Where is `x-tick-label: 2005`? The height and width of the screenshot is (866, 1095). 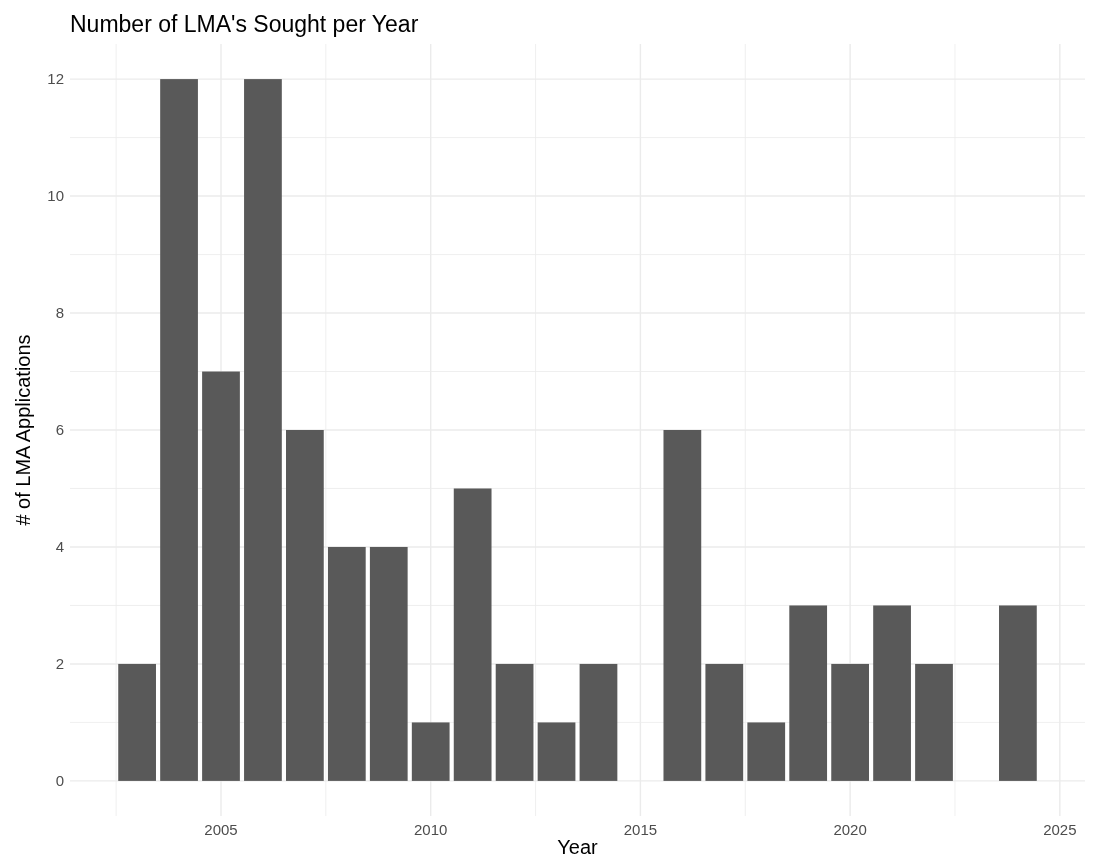
x-tick-label: 2005 is located at coordinates (221, 829).